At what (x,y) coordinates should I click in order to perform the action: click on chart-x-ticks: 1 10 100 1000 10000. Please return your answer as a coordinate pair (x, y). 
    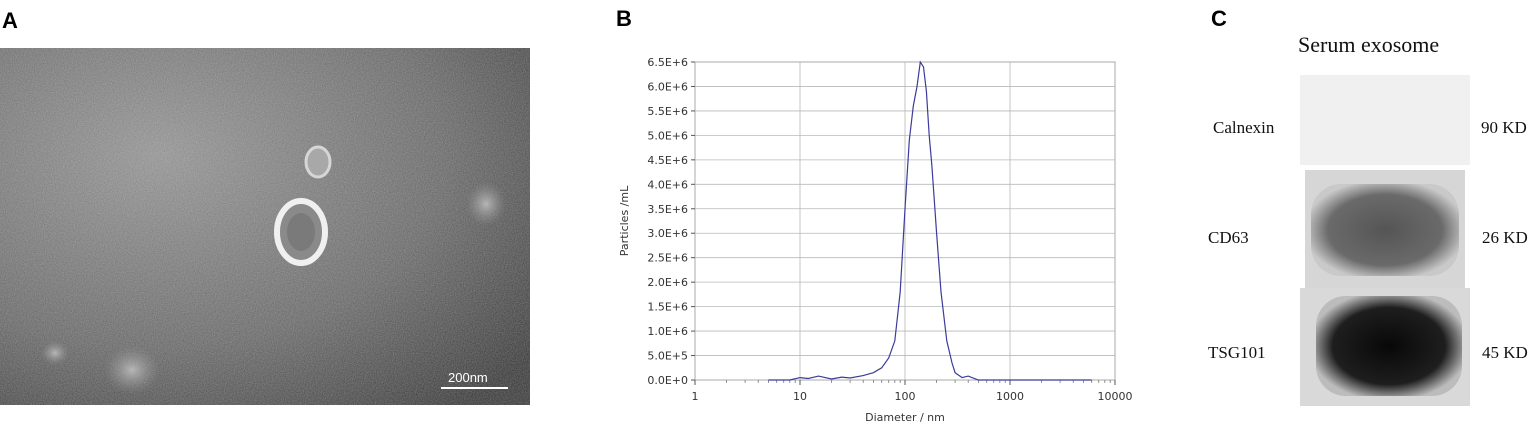
    Looking at the image, I should click on (912, 391).